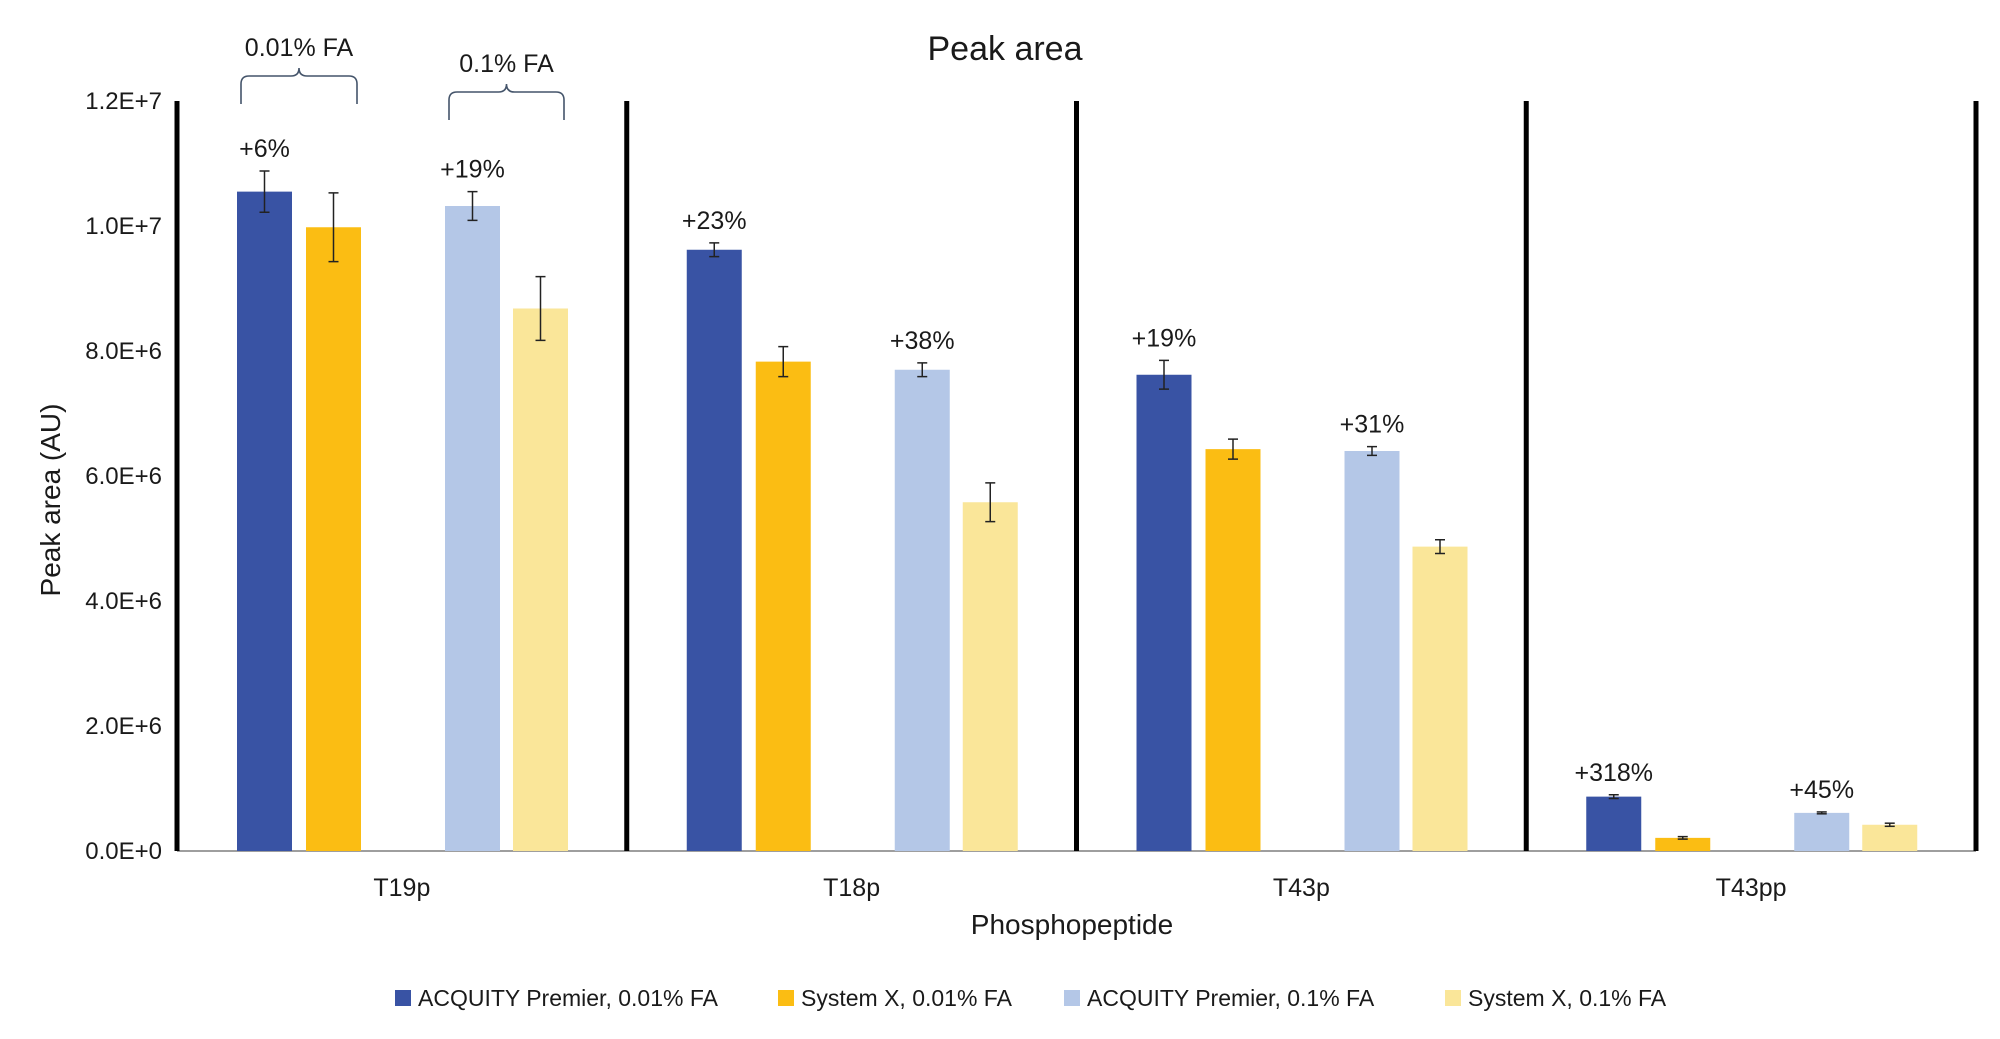  What do you see at coordinates (1301, 888) in the screenshot?
I see `category-label: T43p` at bounding box center [1301, 888].